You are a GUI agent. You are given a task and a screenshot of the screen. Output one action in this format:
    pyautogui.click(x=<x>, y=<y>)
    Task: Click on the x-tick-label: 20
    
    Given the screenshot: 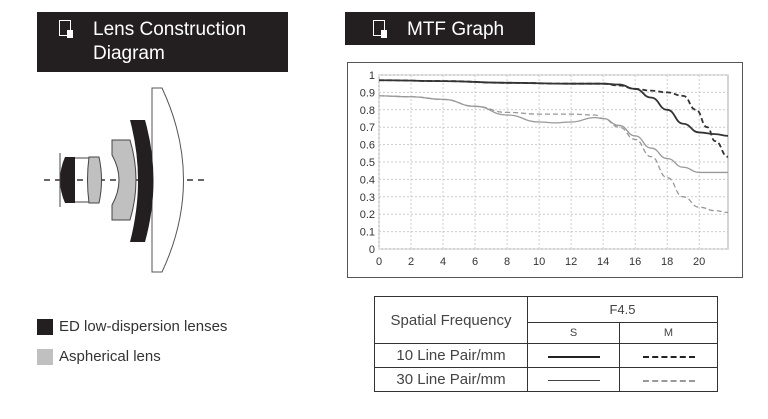 What is the action you would take?
    pyautogui.click(x=699, y=262)
    